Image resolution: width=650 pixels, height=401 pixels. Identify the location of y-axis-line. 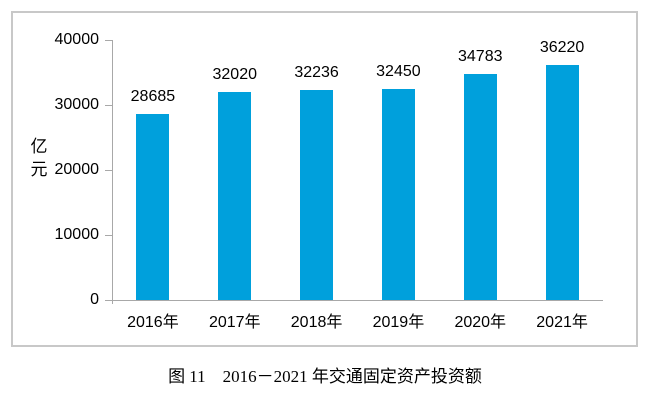
(112, 172).